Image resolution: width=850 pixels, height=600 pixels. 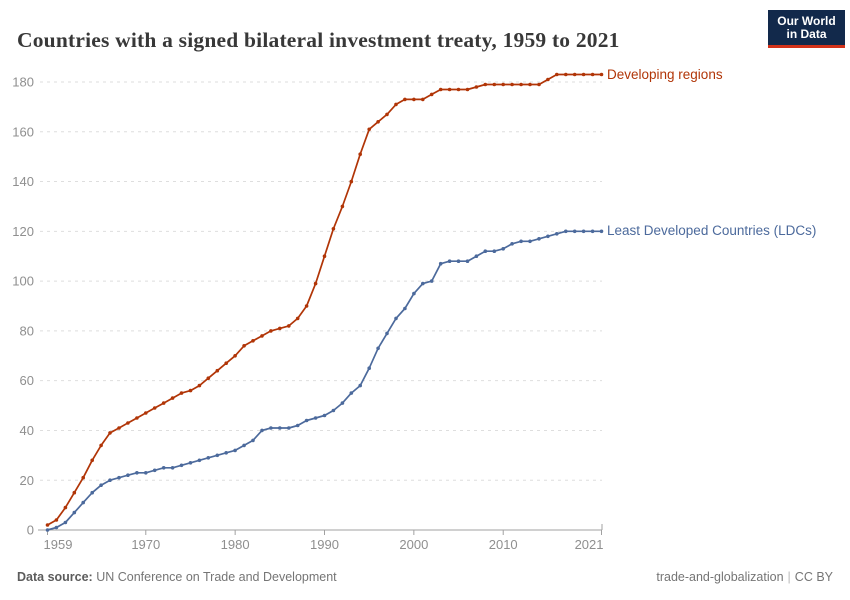 What do you see at coordinates (720, 577) in the screenshot?
I see `permalink-slug: trade-and-globalization` at bounding box center [720, 577].